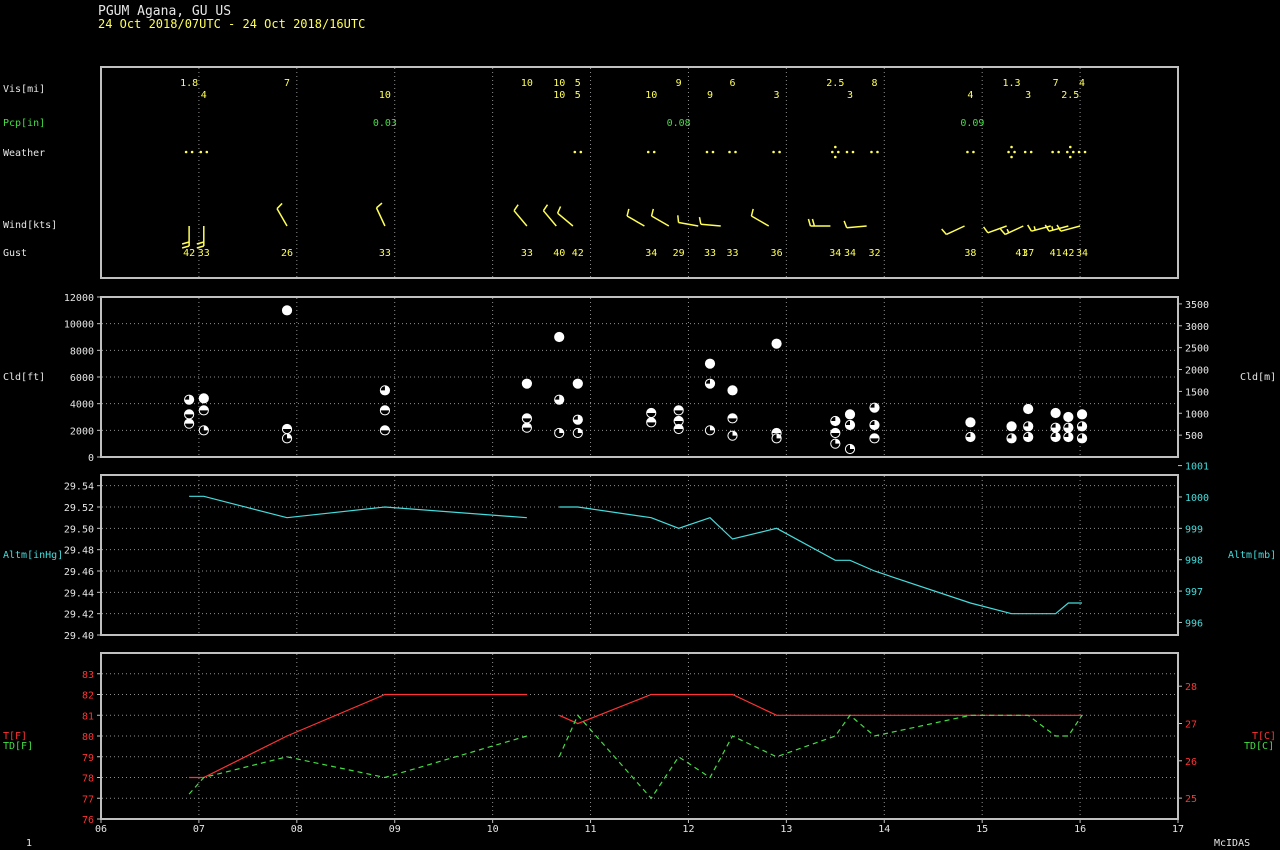 This screenshot has width=1280, height=850. Describe the element at coordinates (189, 83) in the screenshot. I see `vis-top-label: 1.8` at that location.